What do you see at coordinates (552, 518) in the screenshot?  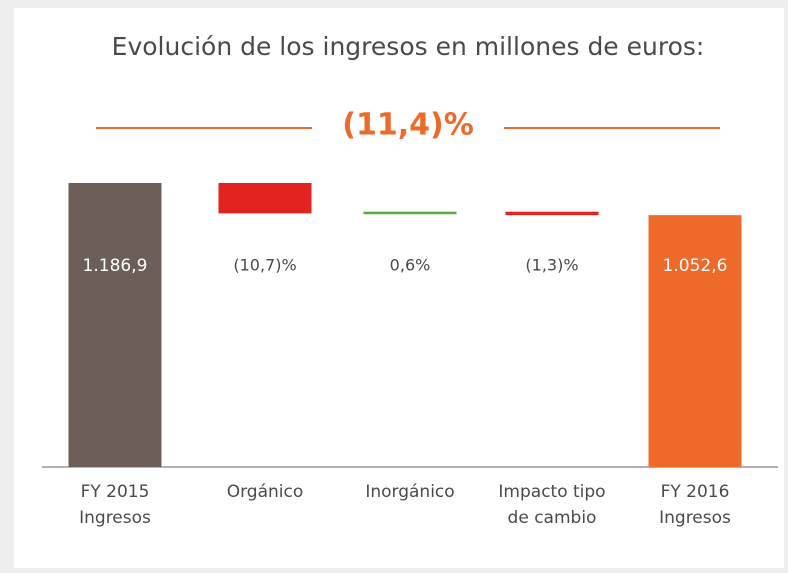 I see `x-tick-label: de cambio` at bounding box center [552, 518].